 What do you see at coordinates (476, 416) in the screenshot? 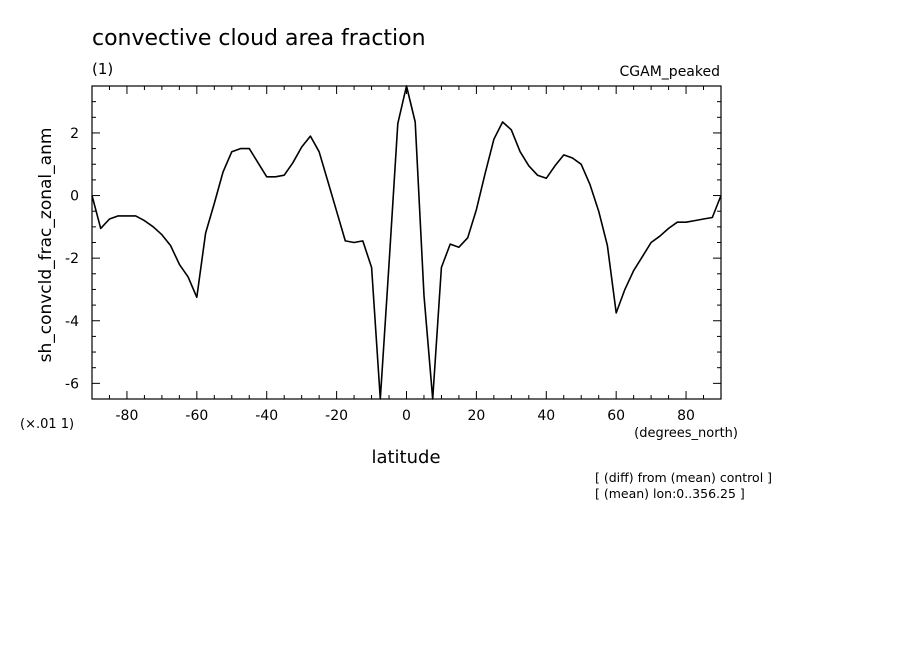
I see `x-tick-label: 20` at bounding box center [476, 416].